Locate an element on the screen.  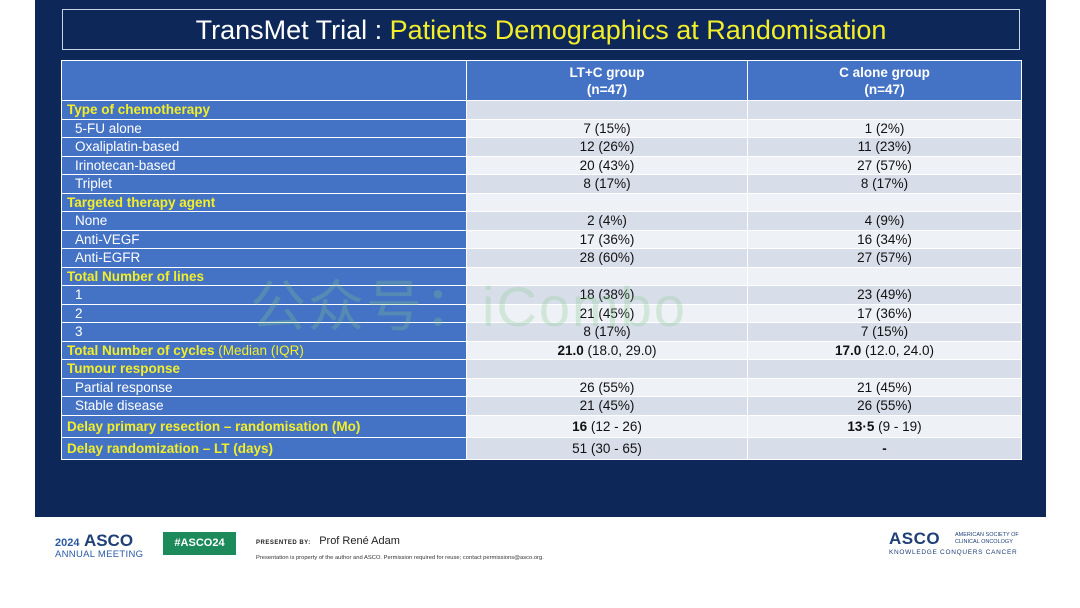
category-row: Targeted therapy agent is located at coordinates (541, 202).